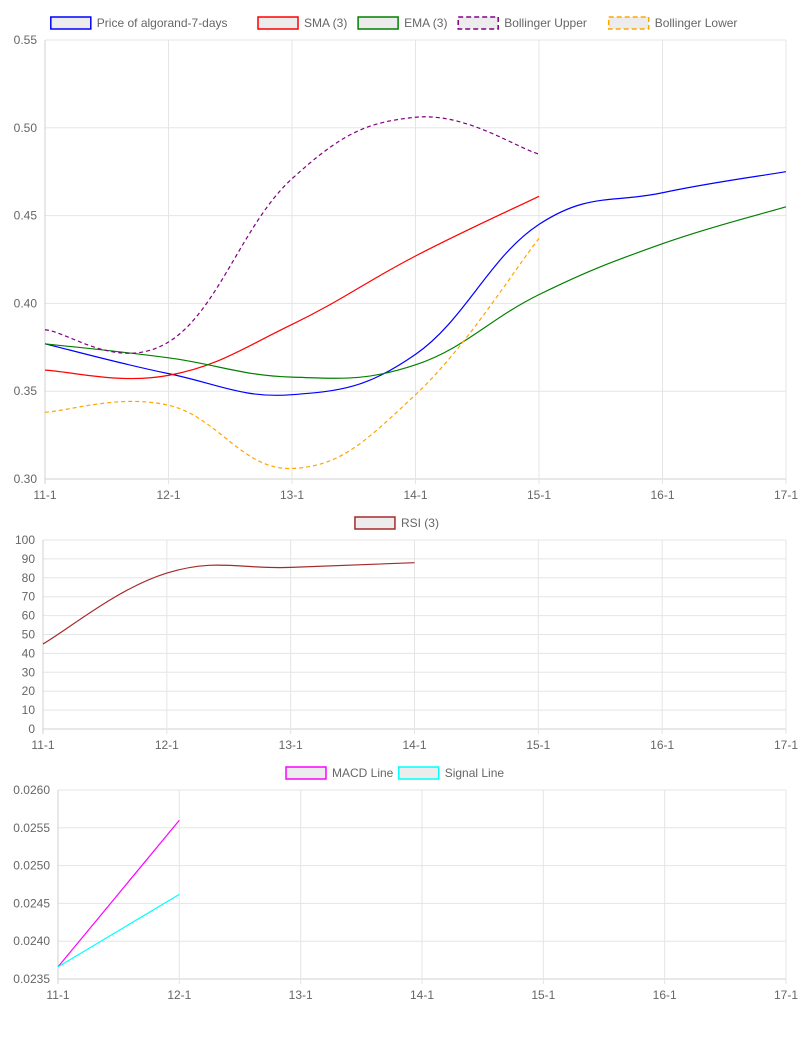 The height and width of the screenshot is (1060, 810). I want to click on legend-item: SMA (3), so click(302, 23).